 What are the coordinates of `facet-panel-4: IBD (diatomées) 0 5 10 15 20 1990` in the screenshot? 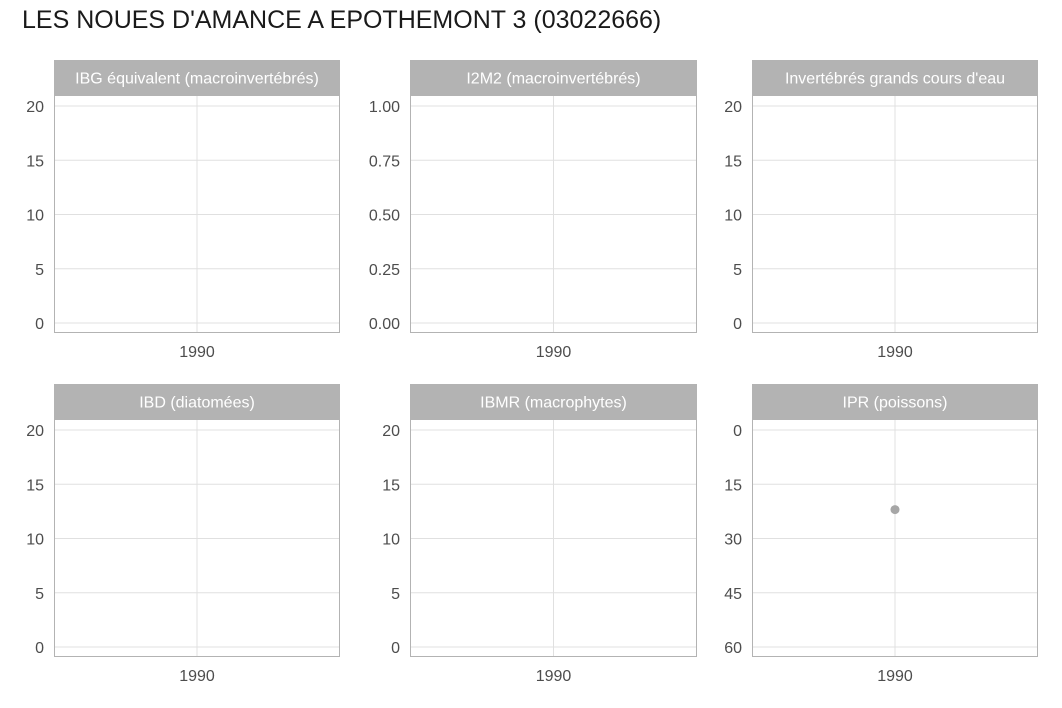 It's located at (183, 534).